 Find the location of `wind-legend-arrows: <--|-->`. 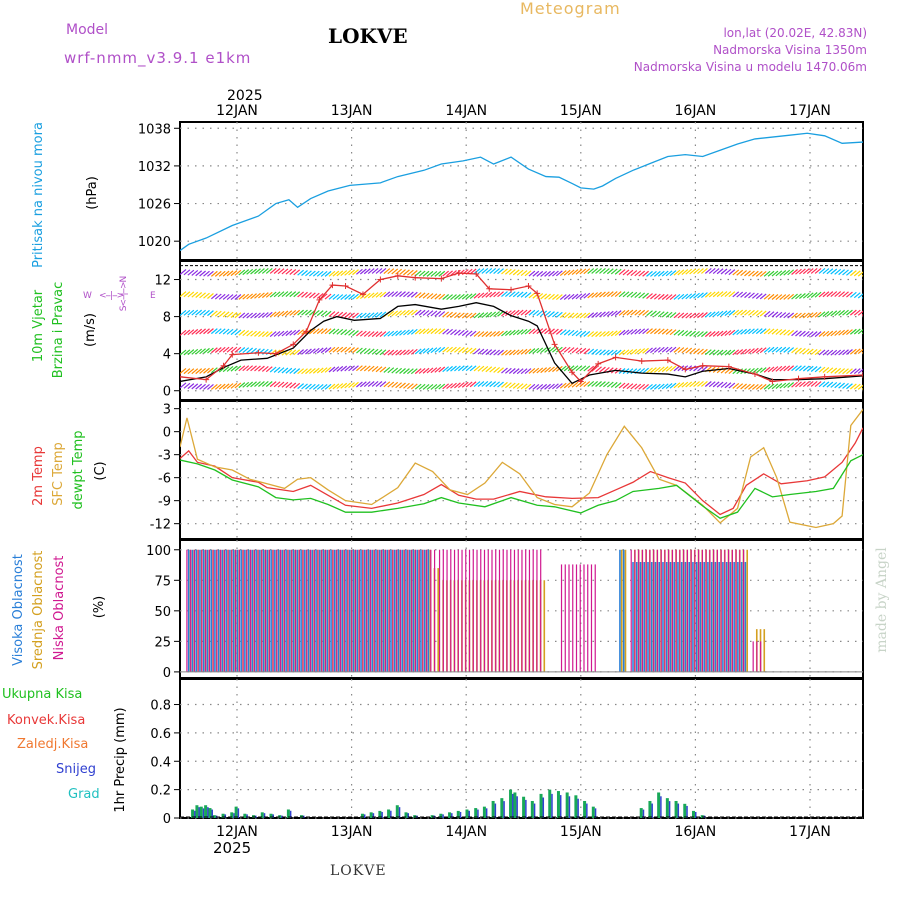

wind-legend-arrows: <--|--> is located at coordinates (111, 296).